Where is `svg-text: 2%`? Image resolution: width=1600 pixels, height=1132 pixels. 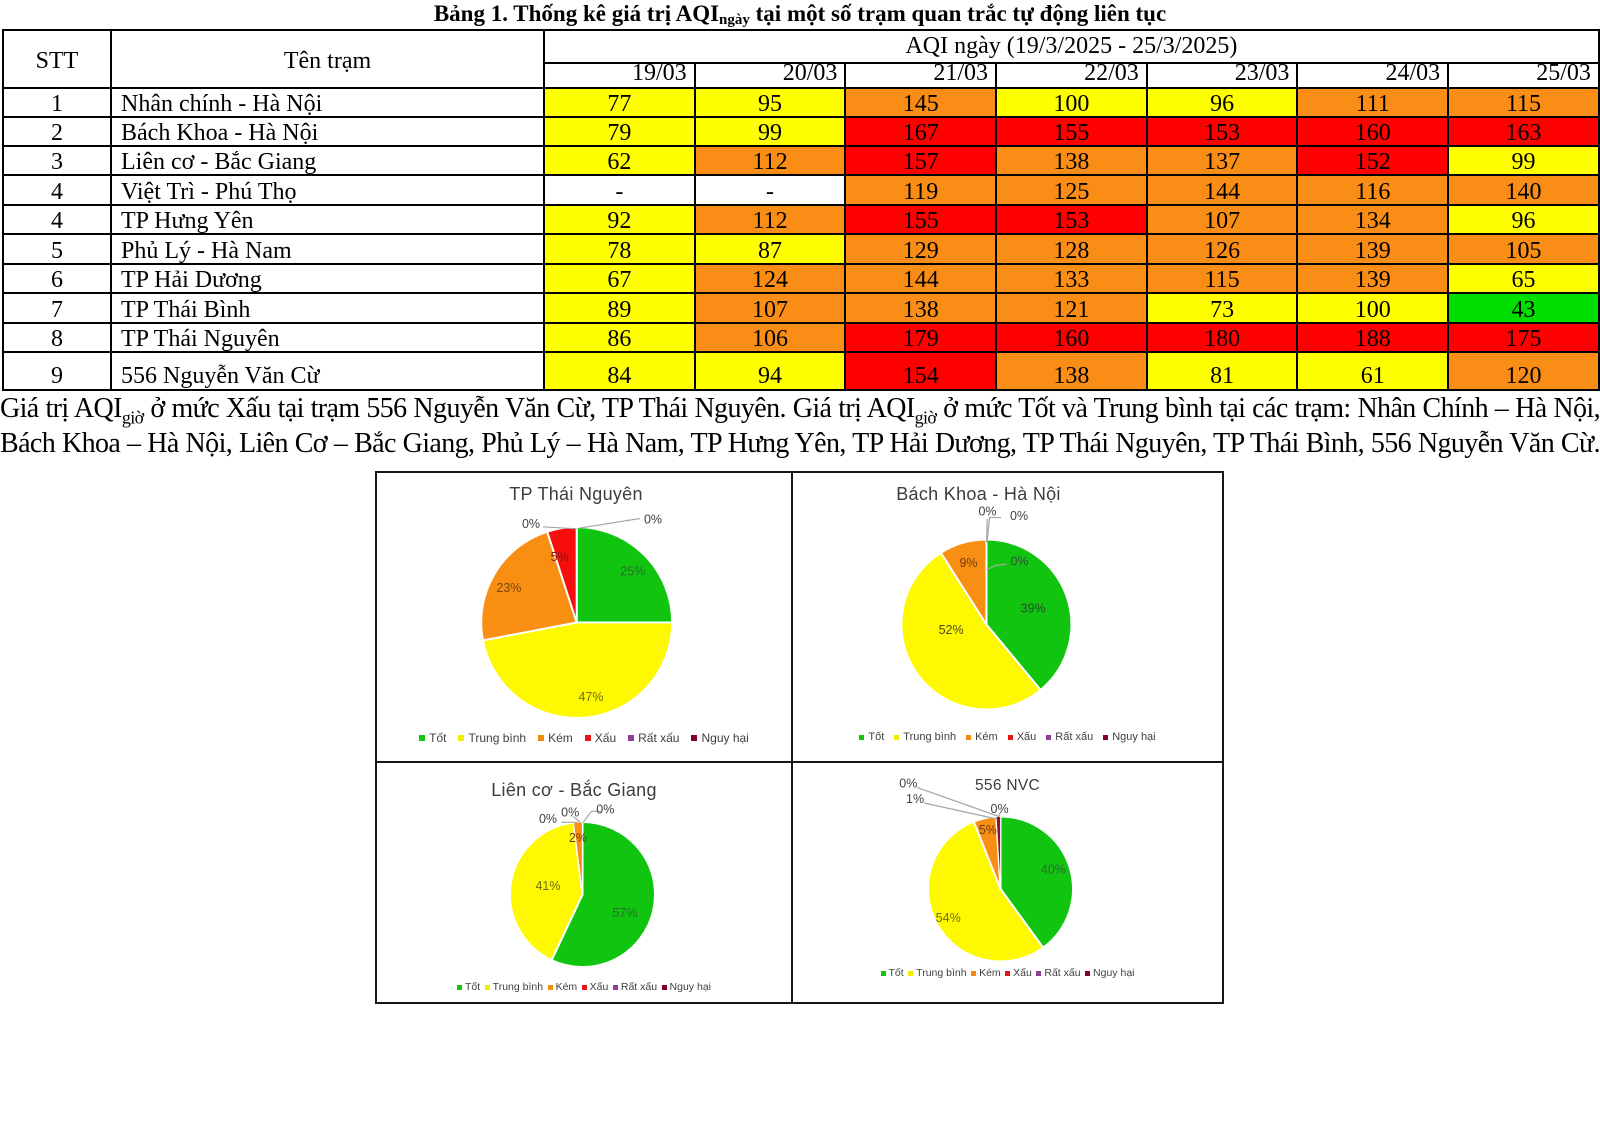 svg-text: 2% is located at coordinates (578, 838).